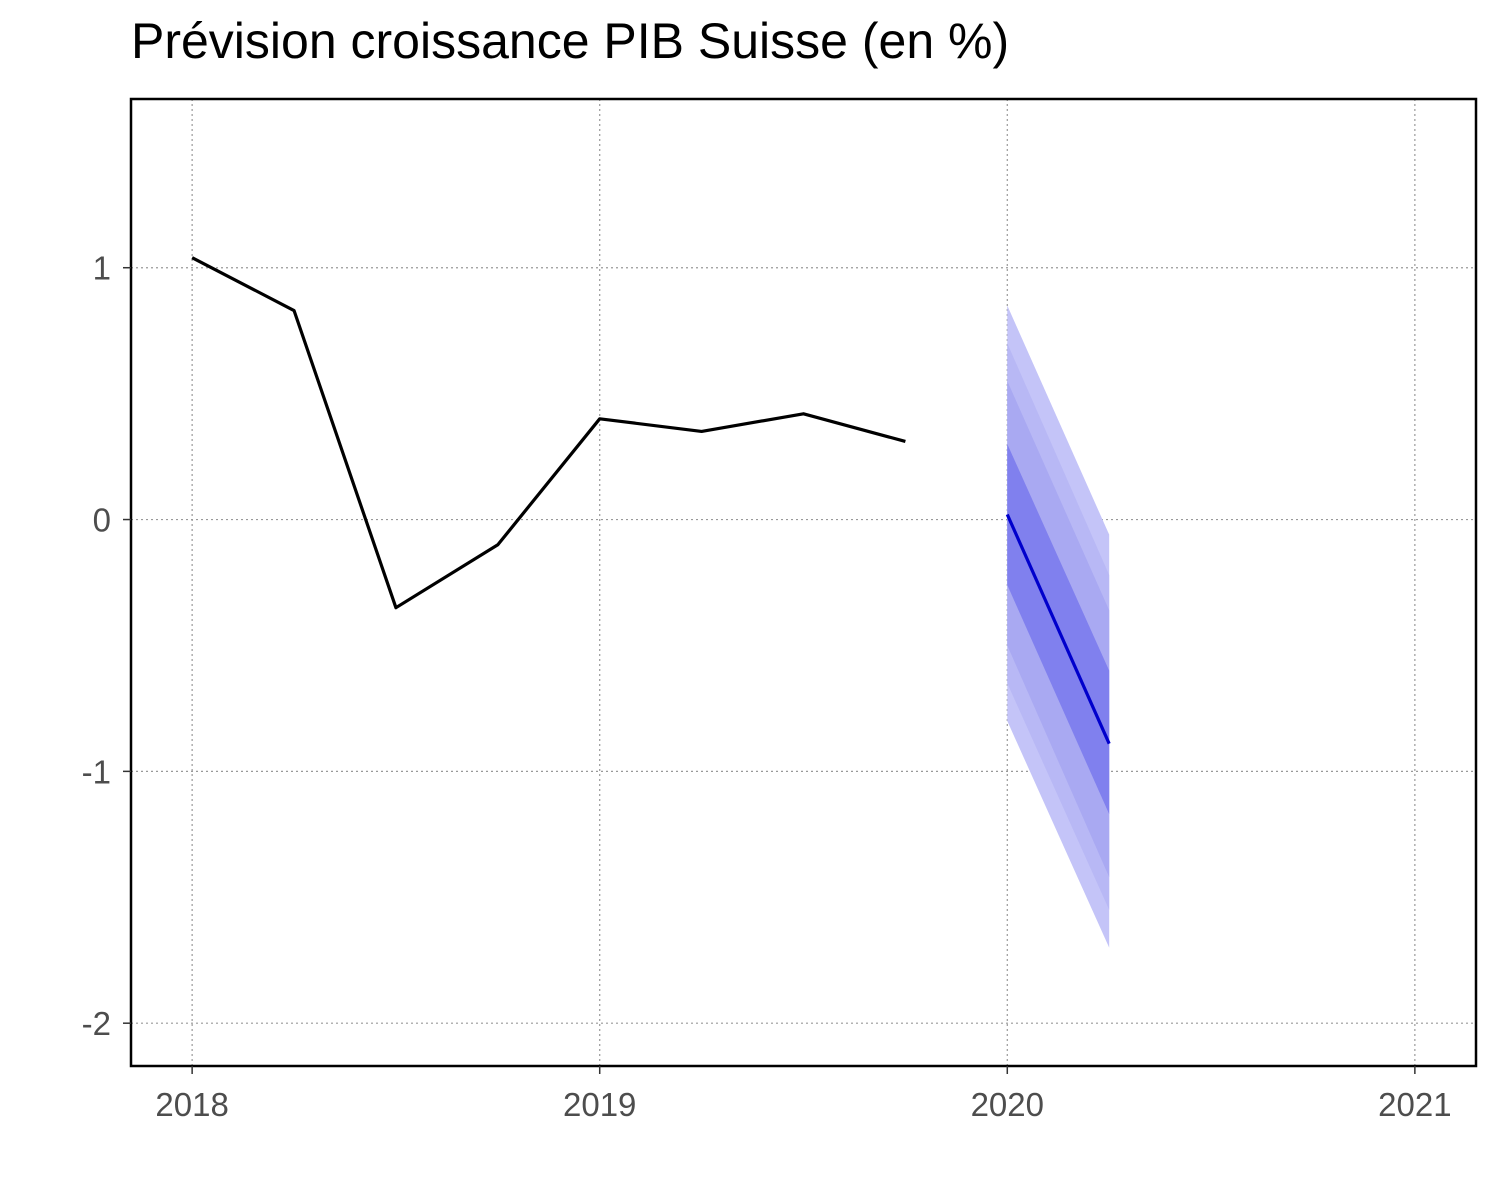  What do you see at coordinates (102, 268) in the screenshot?
I see `y-tick-label: 1` at bounding box center [102, 268].